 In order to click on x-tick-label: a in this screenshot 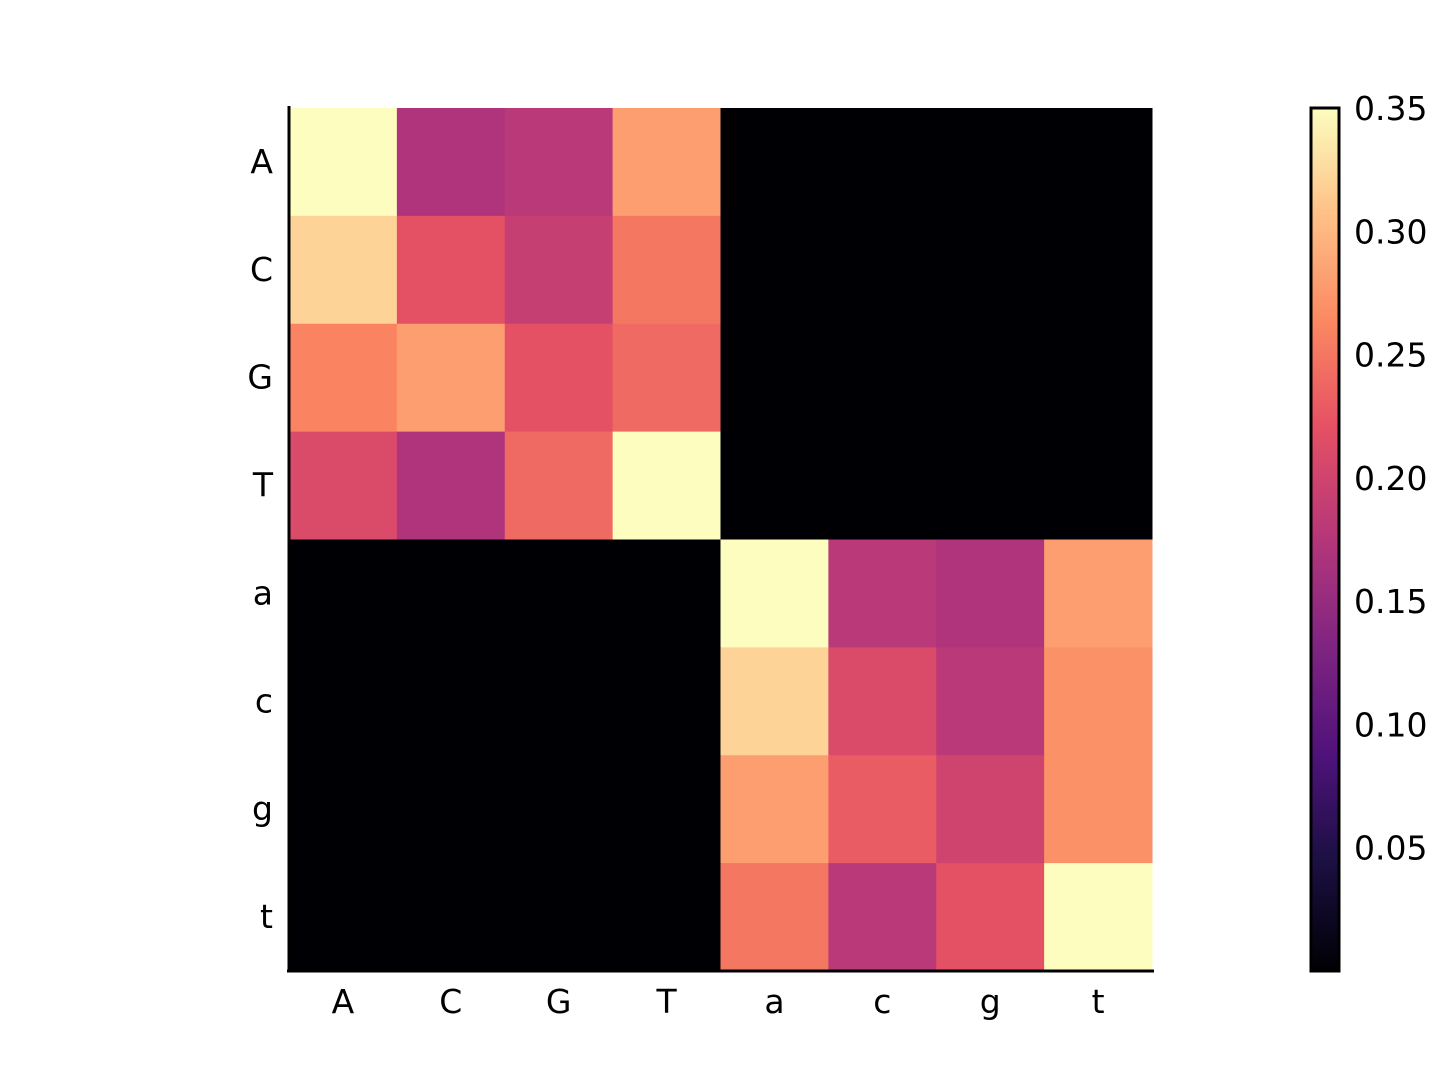, I will do `click(774, 1001)`.